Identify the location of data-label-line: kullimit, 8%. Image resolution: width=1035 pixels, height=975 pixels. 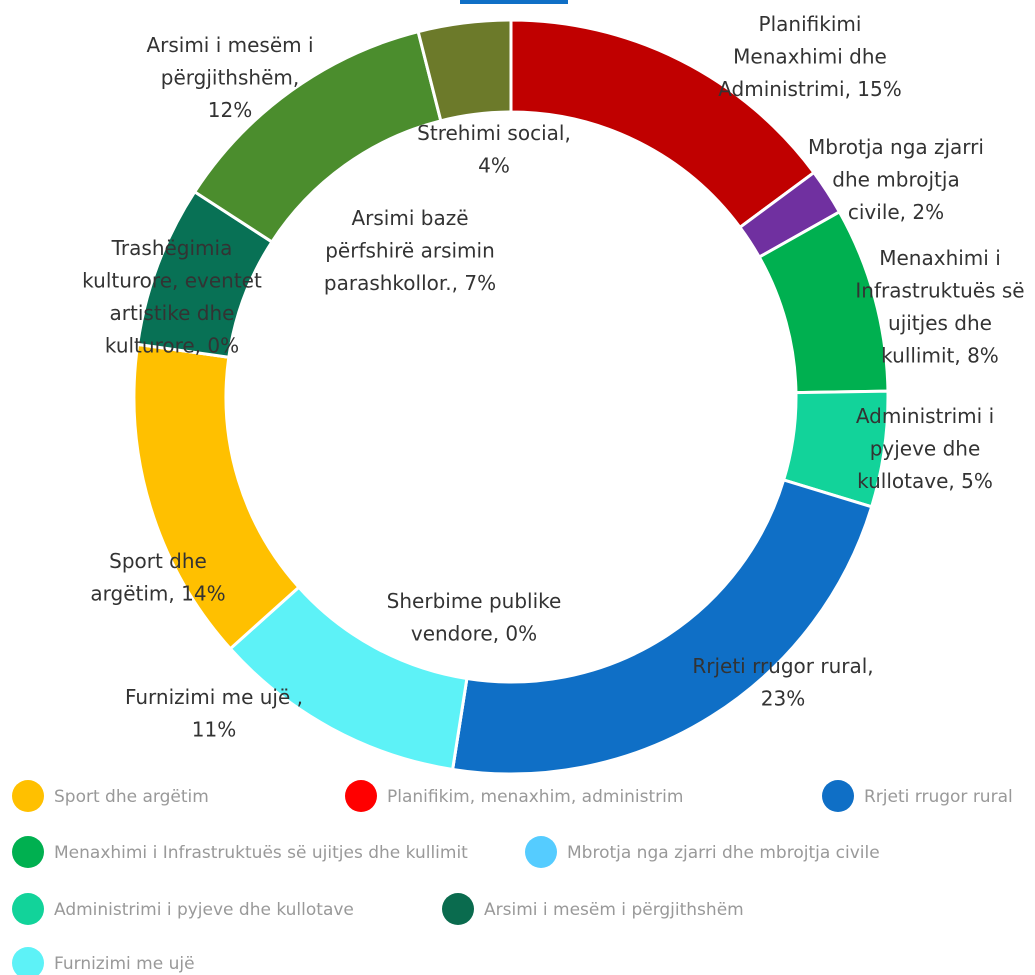
(940, 356).